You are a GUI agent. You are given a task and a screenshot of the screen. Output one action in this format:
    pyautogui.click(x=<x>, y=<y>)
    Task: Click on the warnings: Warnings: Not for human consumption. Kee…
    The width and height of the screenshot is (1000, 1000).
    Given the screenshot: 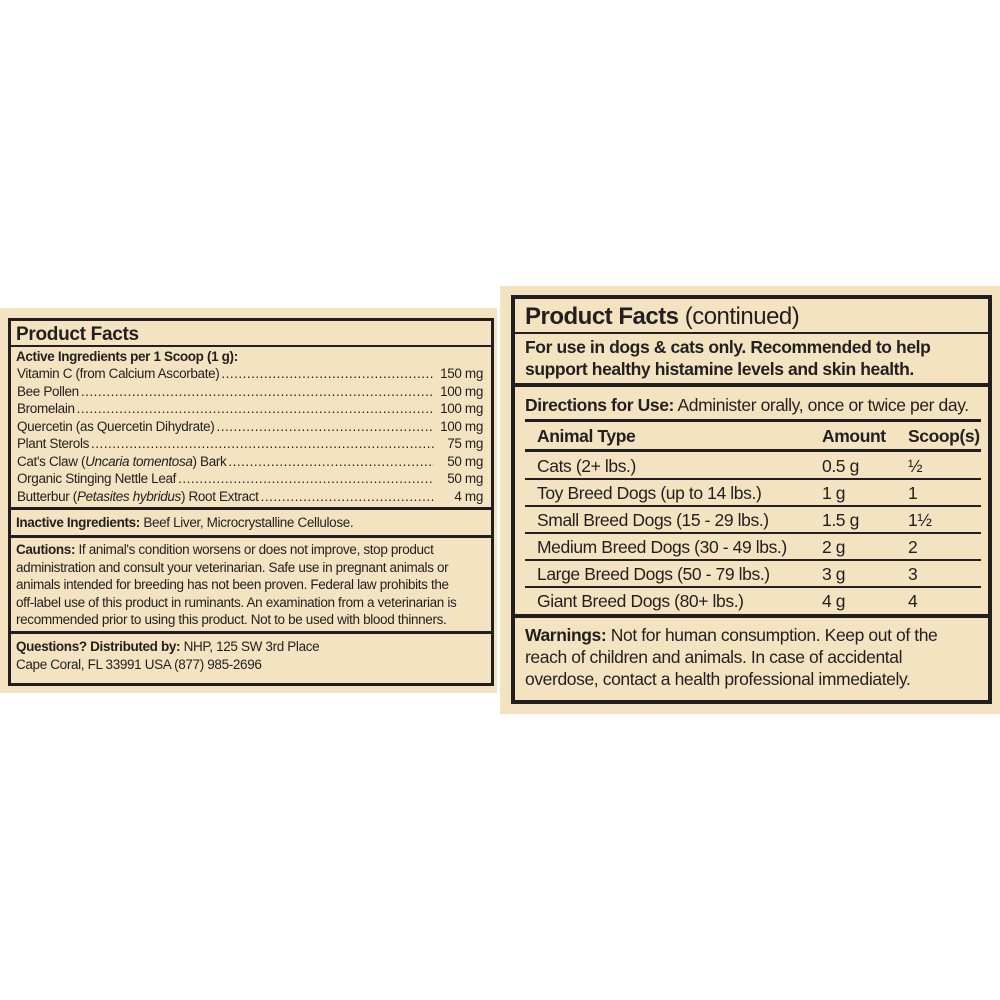 What is the action you would take?
    pyautogui.click(x=731, y=635)
    